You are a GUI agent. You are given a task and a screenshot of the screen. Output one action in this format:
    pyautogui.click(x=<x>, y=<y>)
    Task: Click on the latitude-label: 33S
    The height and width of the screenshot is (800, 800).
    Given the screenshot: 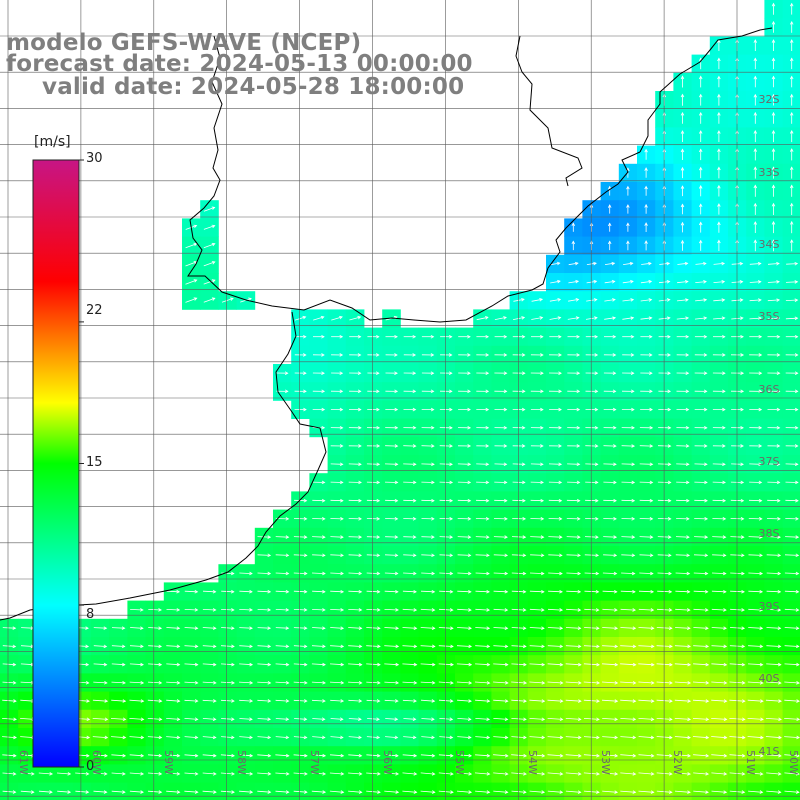 What is the action you would take?
    pyautogui.click(x=769, y=172)
    